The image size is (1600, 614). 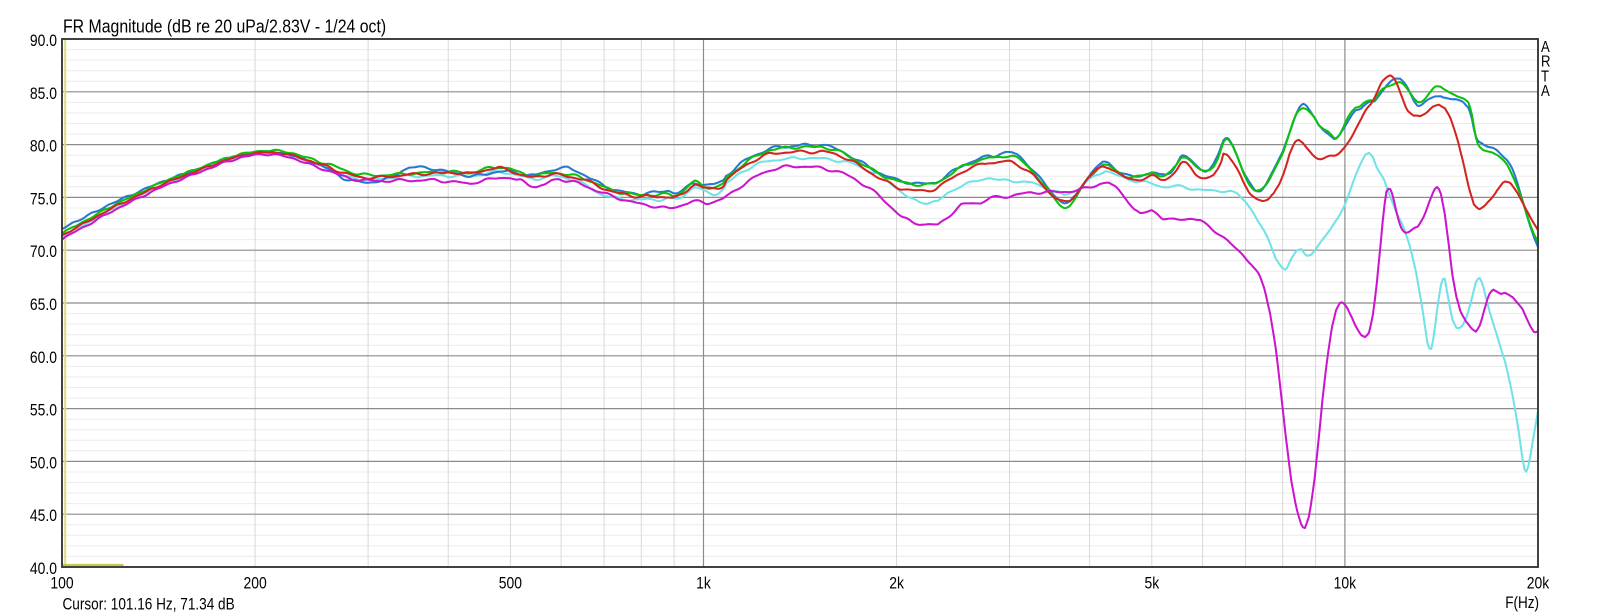 I want to click on svg-text: 90.0, so click(x=43, y=41).